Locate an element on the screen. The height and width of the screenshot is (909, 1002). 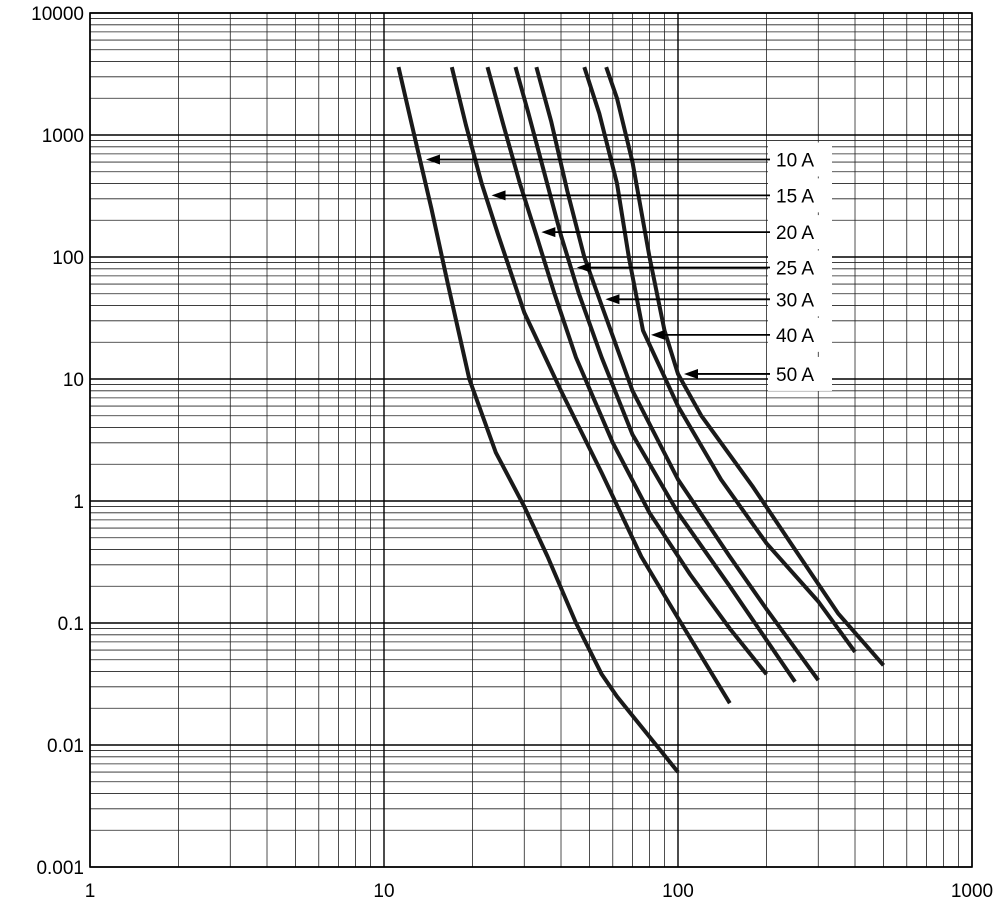
x-tick-label: 100 is located at coordinates (678, 891).